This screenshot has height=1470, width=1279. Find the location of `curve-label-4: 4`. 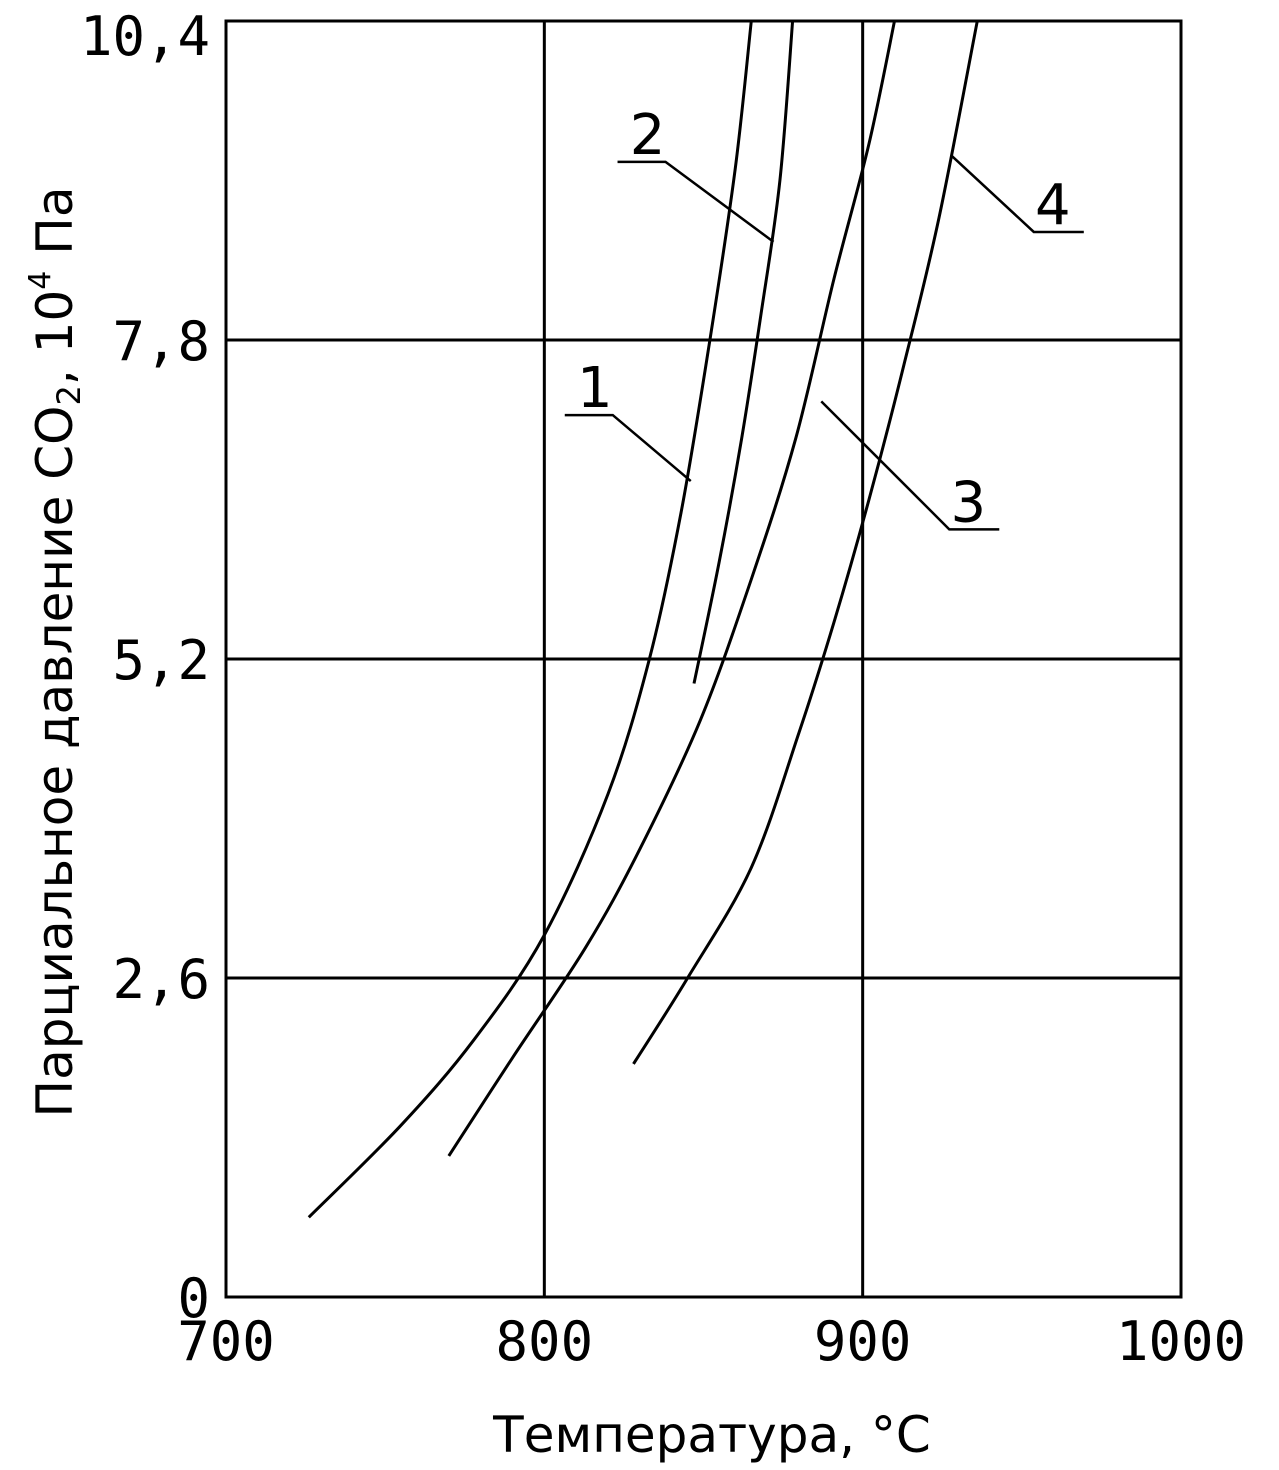

curve-label-4: 4 is located at coordinates (1053, 205).